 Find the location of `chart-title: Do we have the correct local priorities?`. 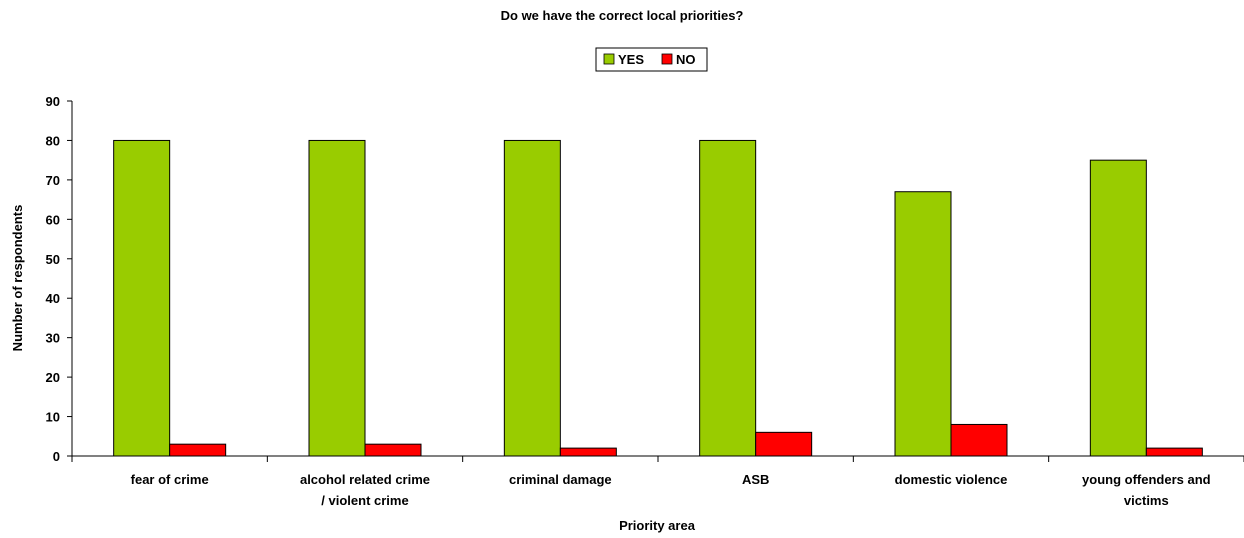

chart-title: Do we have the correct local priorities? is located at coordinates (622, 15).